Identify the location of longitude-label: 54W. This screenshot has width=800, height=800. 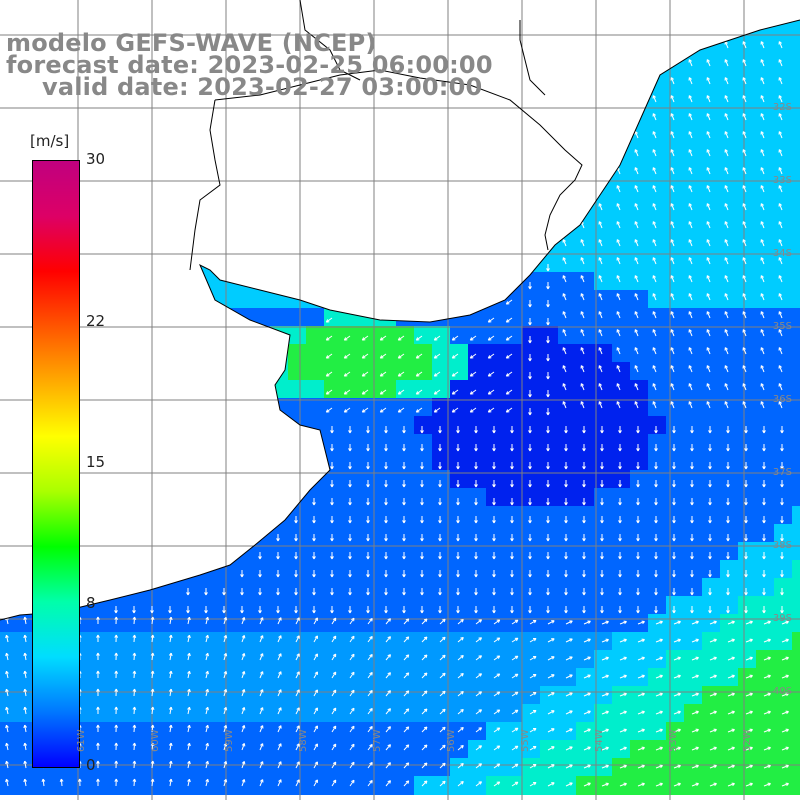
(599, 740).